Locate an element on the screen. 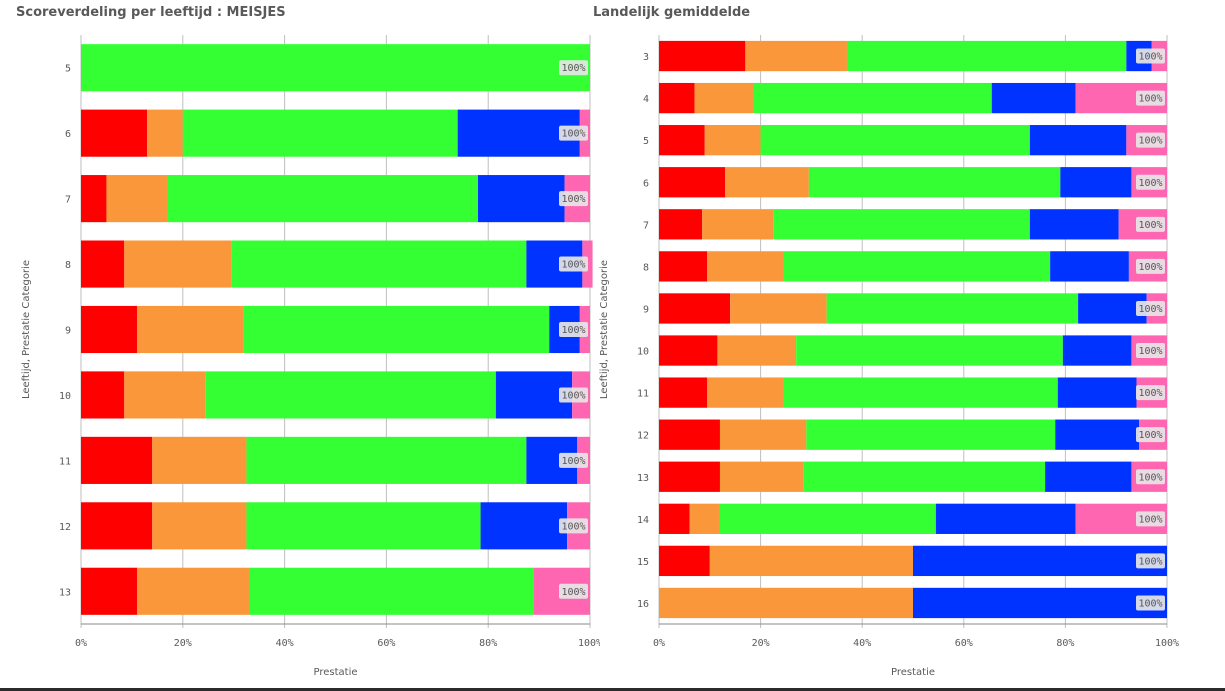 This screenshot has height=691, width=1225. meisjes-category-label: 9 is located at coordinates (68, 331).